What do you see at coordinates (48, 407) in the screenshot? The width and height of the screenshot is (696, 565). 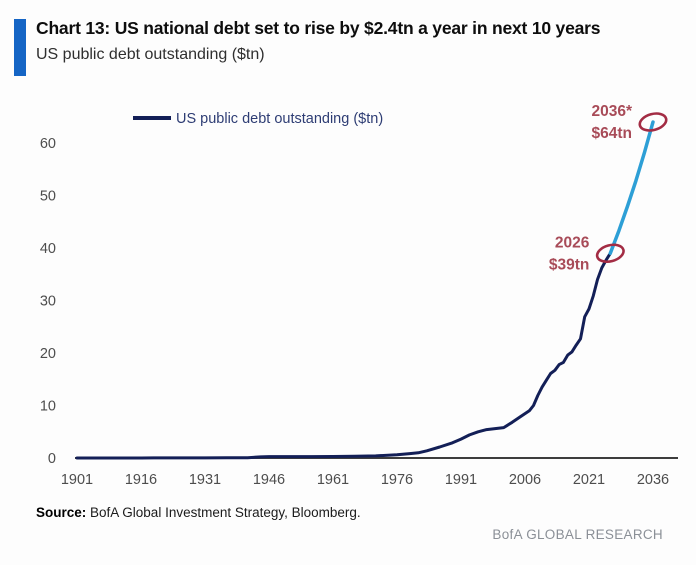 I see `y-tick-label: 10` at bounding box center [48, 407].